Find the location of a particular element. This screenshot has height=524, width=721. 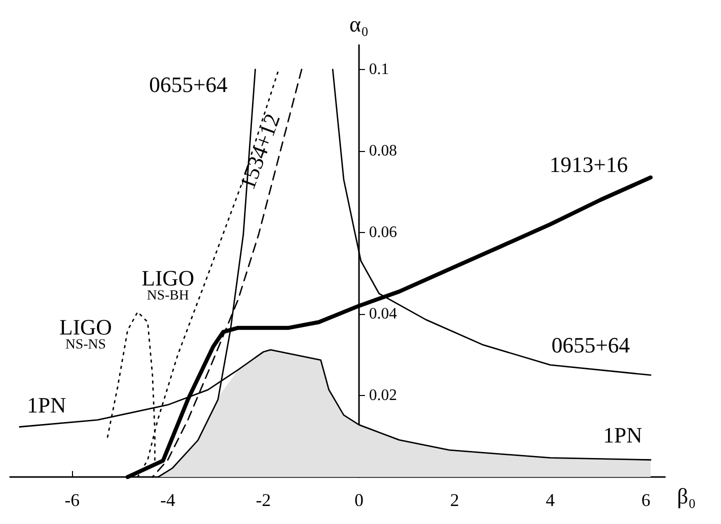

x-tick-label: -6 is located at coordinates (72, 500).